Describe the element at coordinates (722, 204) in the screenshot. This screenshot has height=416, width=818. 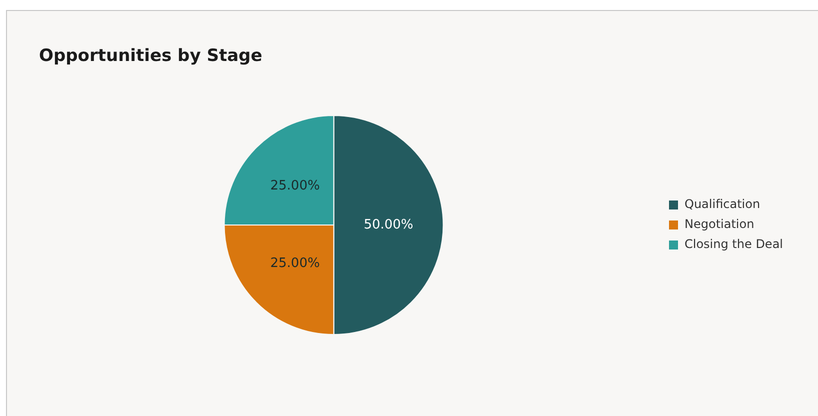
I see `legend-label: Qualification` at that location.